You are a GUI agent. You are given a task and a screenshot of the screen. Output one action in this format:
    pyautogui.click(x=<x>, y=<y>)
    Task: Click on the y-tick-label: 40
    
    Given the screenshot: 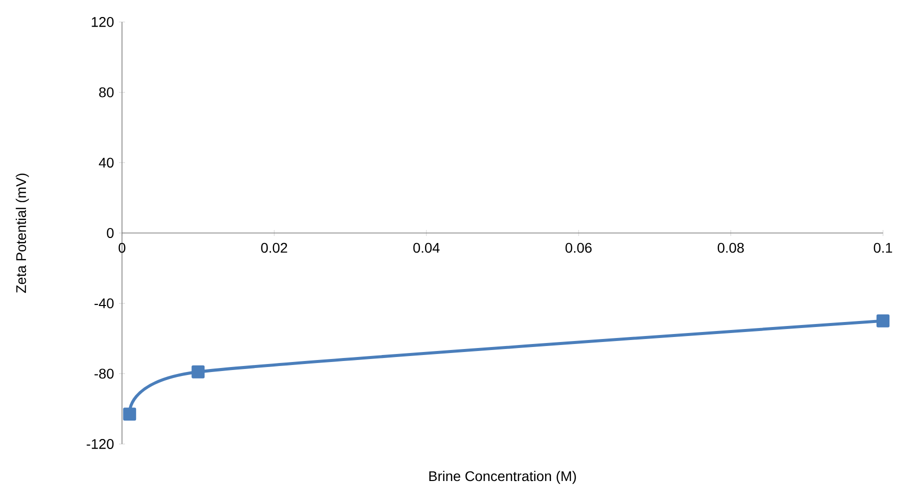 What is the action you would take?
    pyautogui.click(x=106, y=163)
    